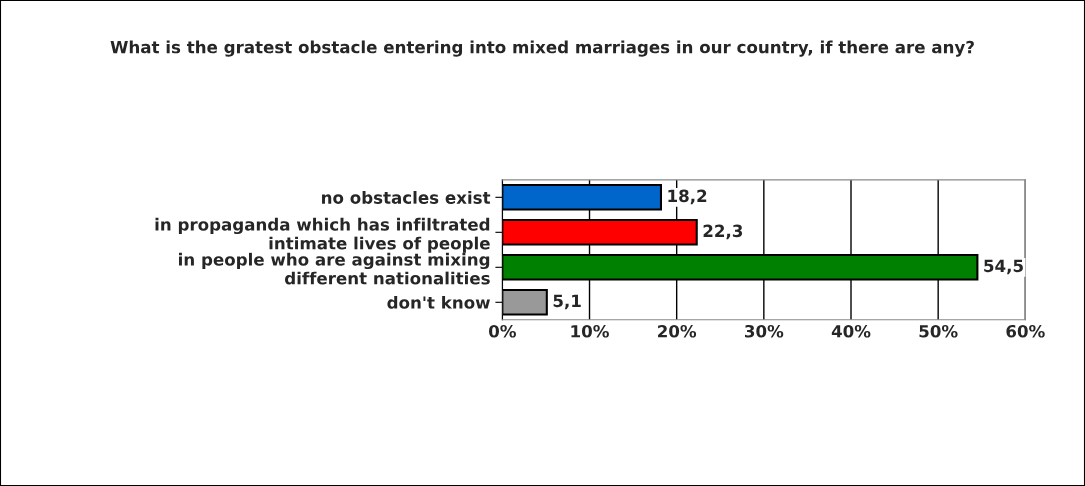  What do you see at coordinates (723, 232) in the screenshot?
I see `data-label: 22,3` at bounding box center [723, 232].